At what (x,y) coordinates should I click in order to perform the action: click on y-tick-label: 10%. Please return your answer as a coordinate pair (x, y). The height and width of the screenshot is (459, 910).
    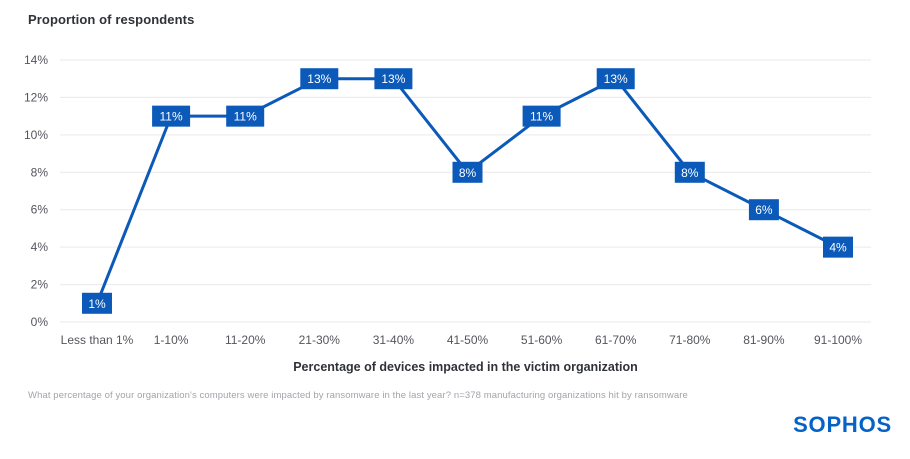
    Looking at the image, I should click on (36, 135).